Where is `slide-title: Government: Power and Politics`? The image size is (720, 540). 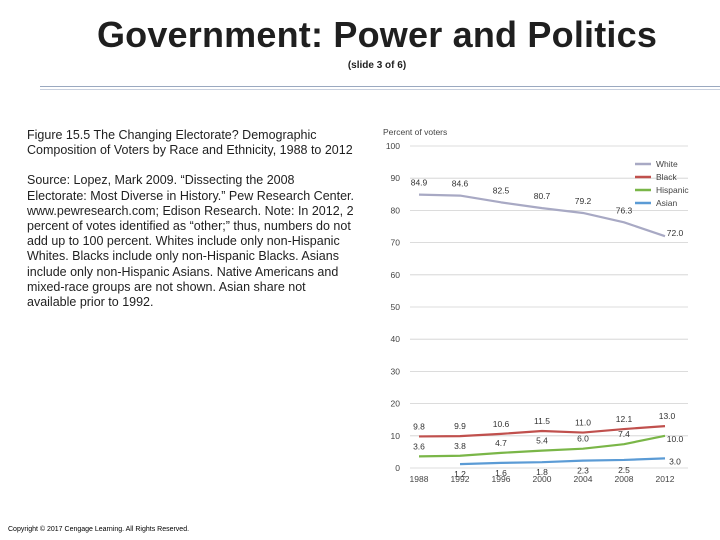
slide-title: Government: Power and Politics is located at coordinates (377, 34).